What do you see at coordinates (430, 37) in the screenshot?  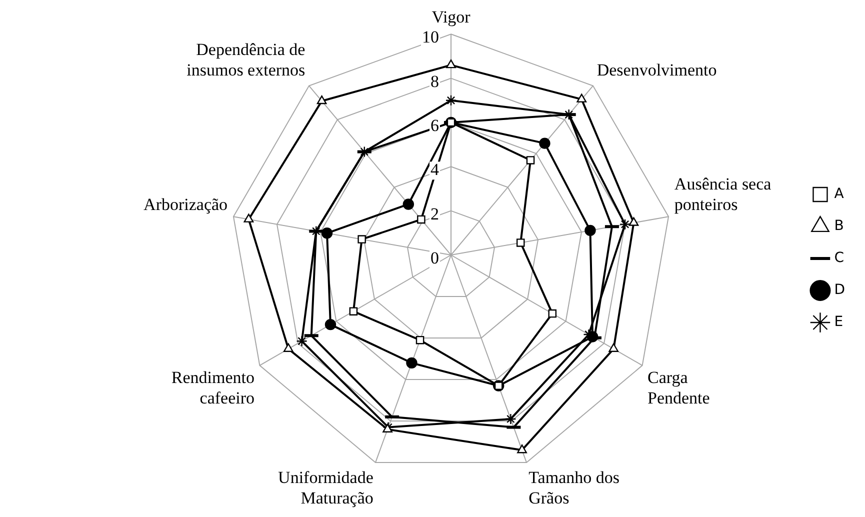 I see `y-tick-label: 10` at bounding box center [430, 37].